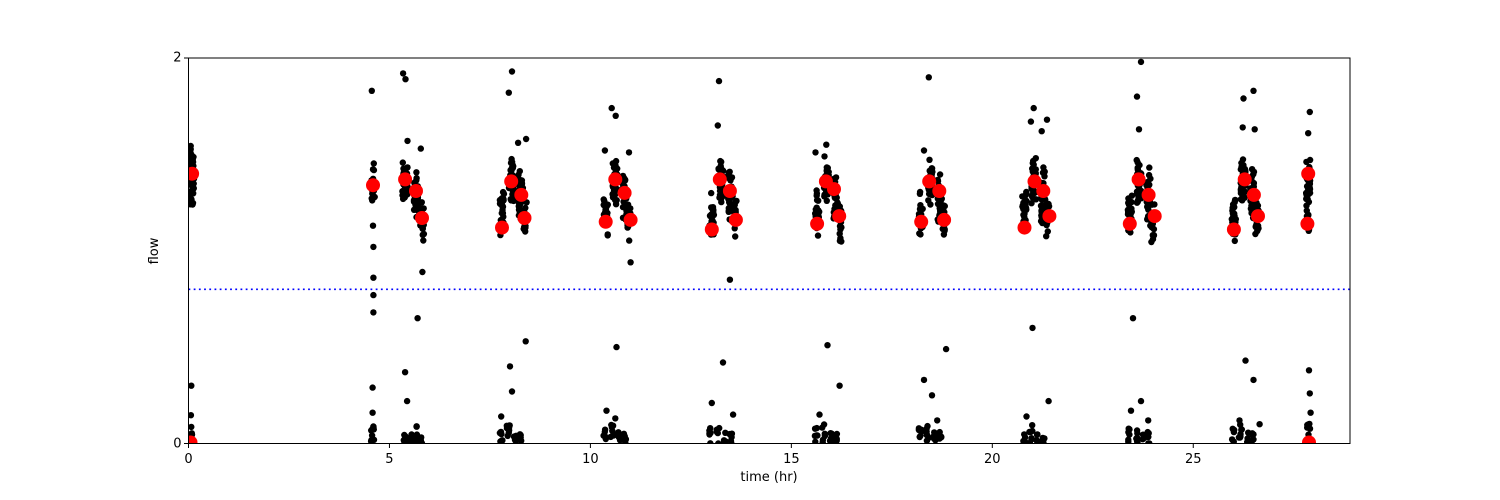 The width and height of the screenshot is (1500, 500). I want to click on y-axis-label: flow, so click(154, 251).